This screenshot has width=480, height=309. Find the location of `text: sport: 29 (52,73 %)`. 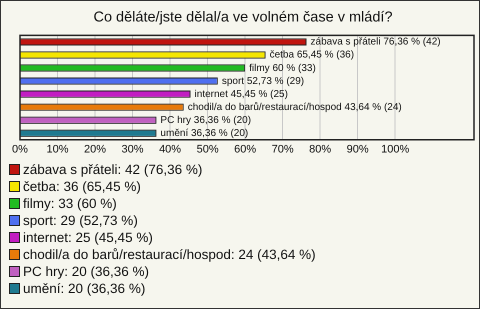

text: sport: 29 (52,73 %) is located at coordinates (80, 220).